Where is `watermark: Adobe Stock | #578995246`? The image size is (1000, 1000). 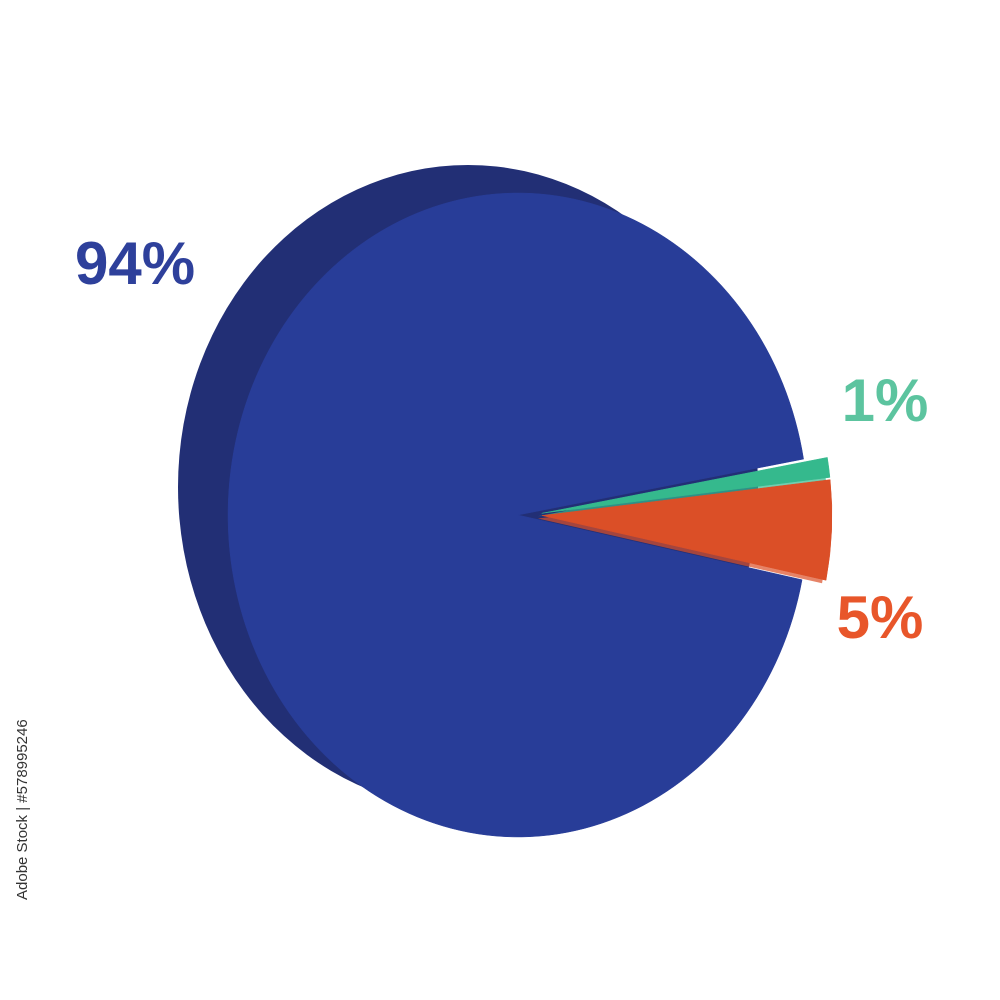 watermark: Adobe Stock | #578995246 is located at coordinates (22, 809).